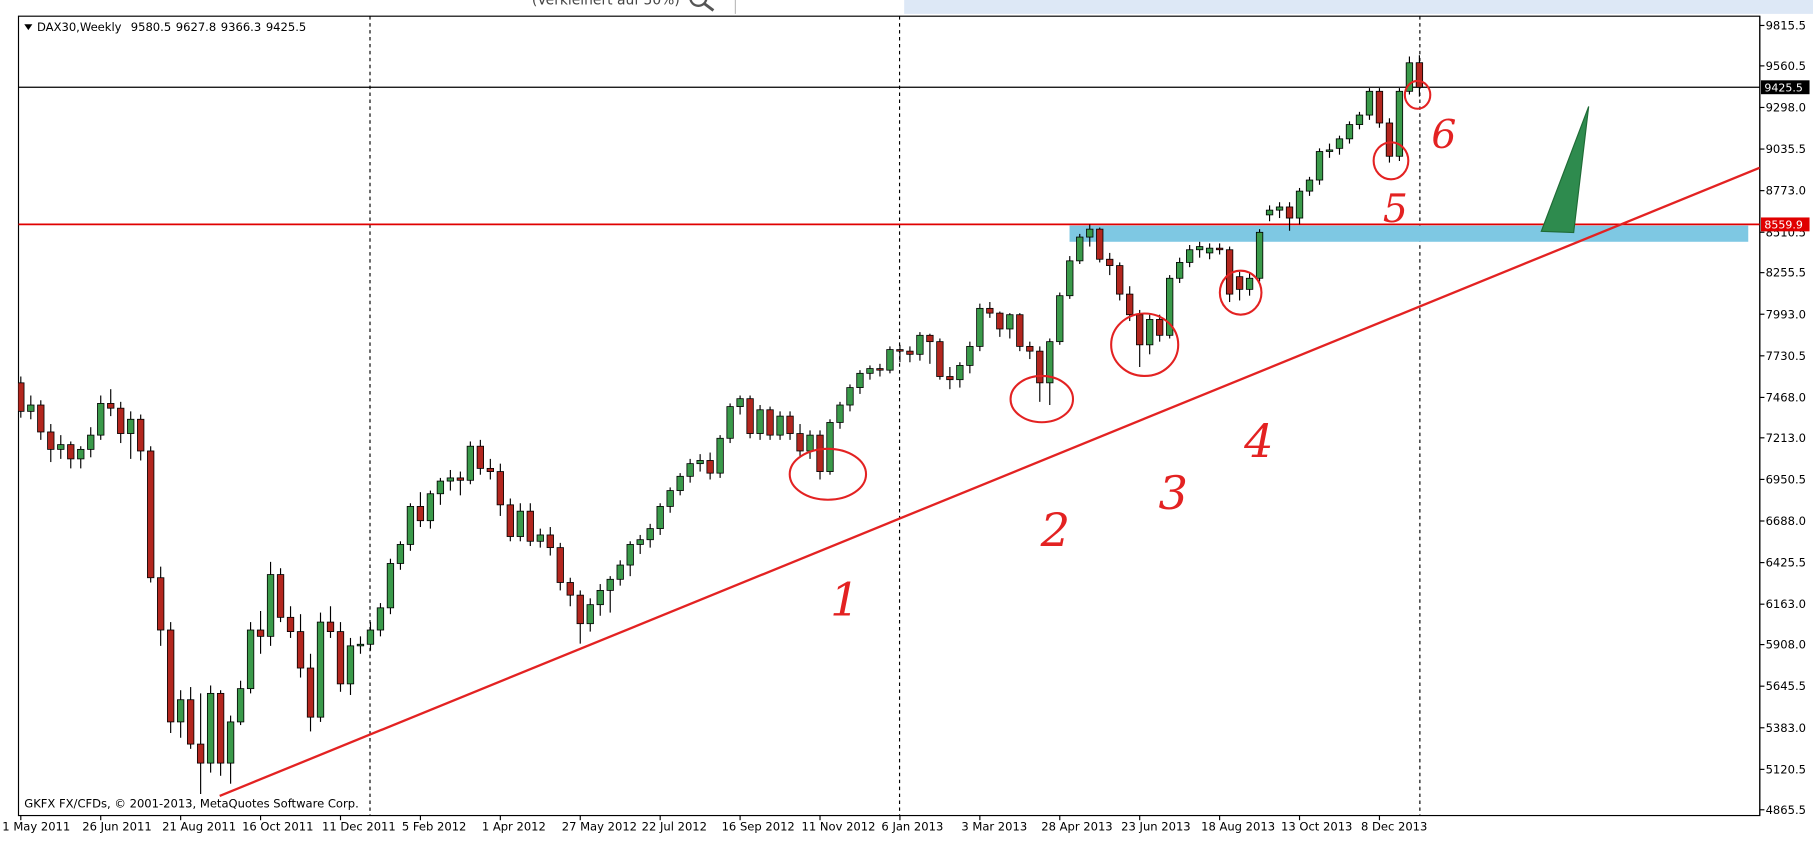  I want to click on last-price-label: 9425.5, so click(1783, 87).